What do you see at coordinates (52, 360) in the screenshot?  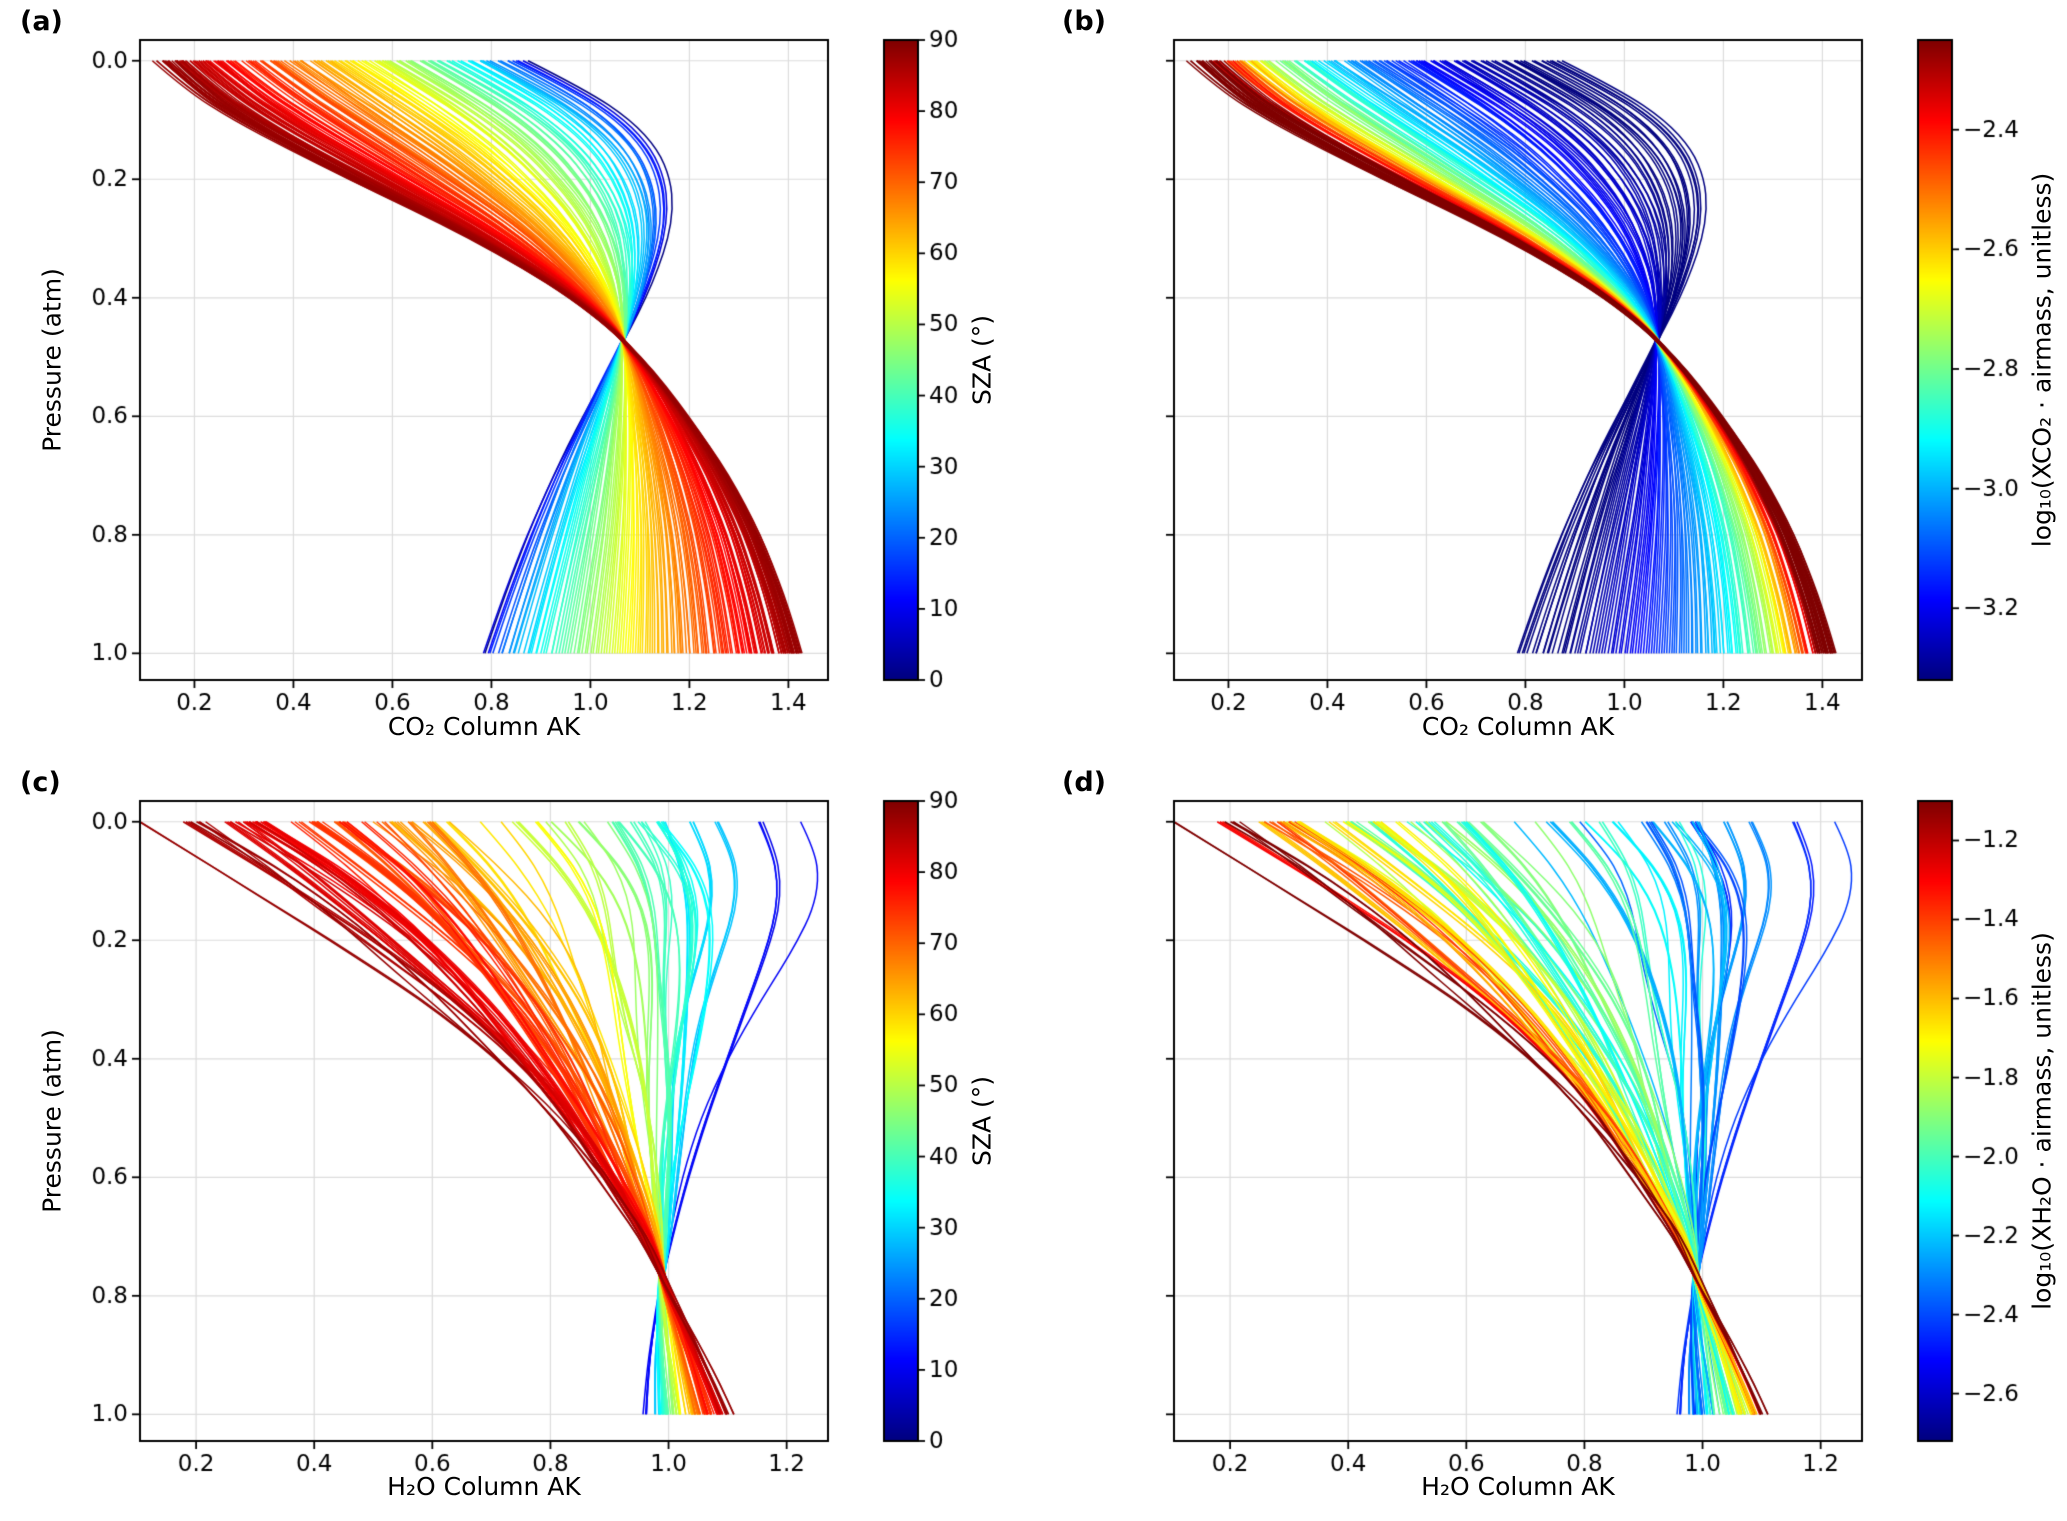 I see `panel-a-ylabel: Pressure (atm)` at bounding box center [52, 360].